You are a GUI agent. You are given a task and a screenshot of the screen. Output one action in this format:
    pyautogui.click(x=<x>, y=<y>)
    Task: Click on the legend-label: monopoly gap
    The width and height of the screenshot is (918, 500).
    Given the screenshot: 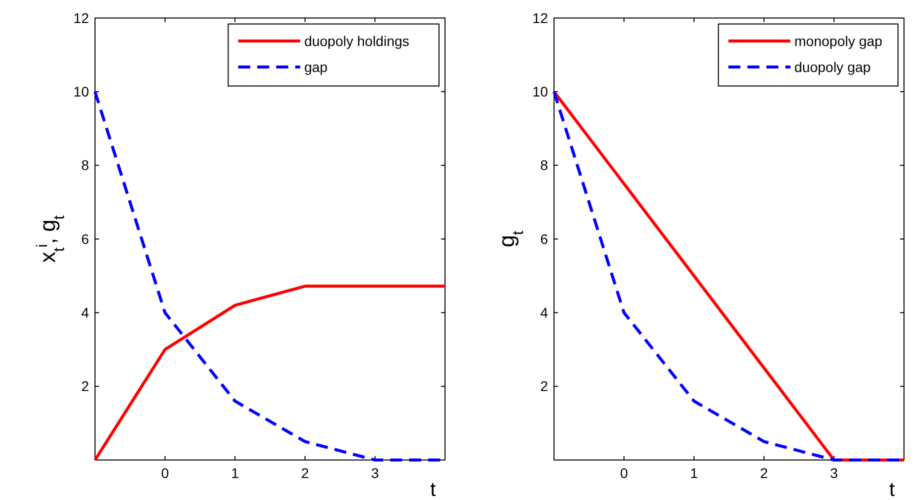 What is the action you would take?
    pyautogui.click(x=838, y=40)
    